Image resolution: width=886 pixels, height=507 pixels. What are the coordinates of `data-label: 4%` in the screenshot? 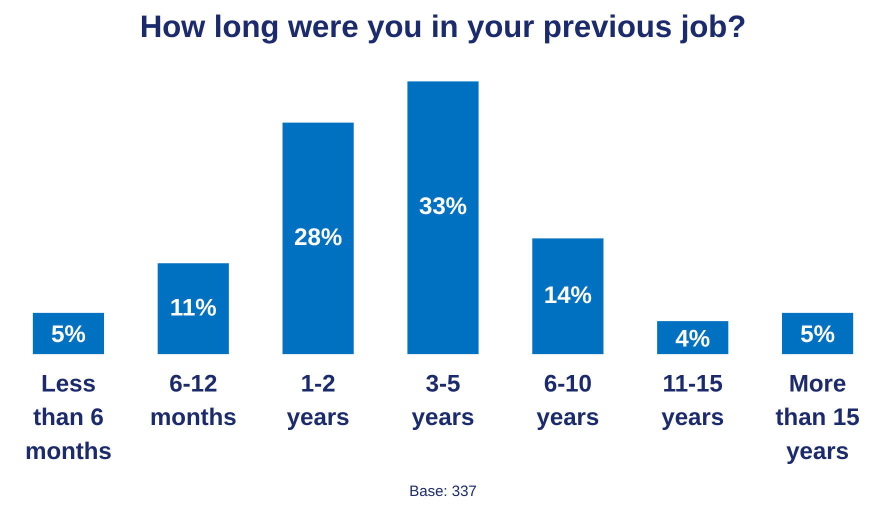 It's located at (692, 338).